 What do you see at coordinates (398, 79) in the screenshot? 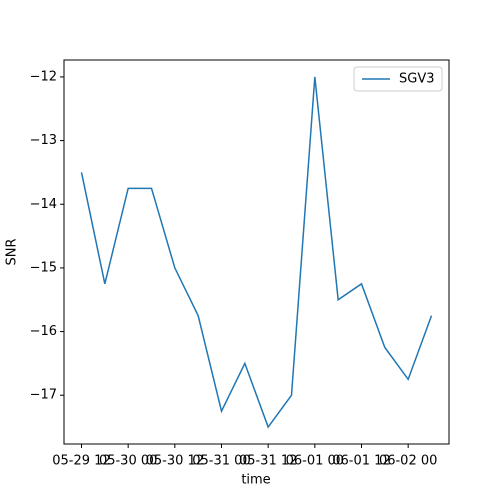
I see `legend-box` at bounding box center [398, 79].